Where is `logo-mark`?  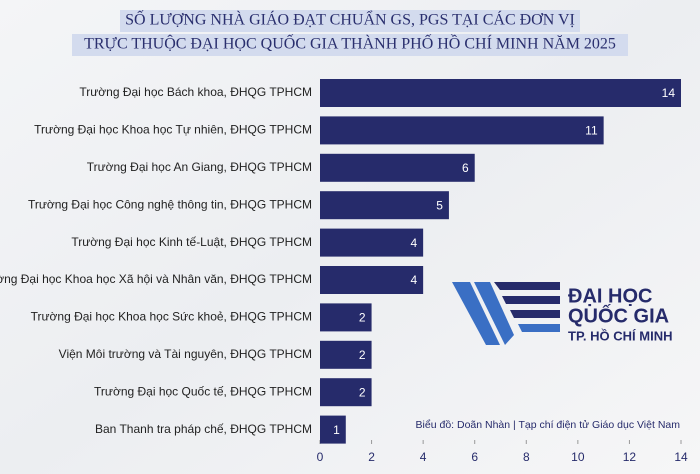 logo-mark is located at coordinates (506, 313).